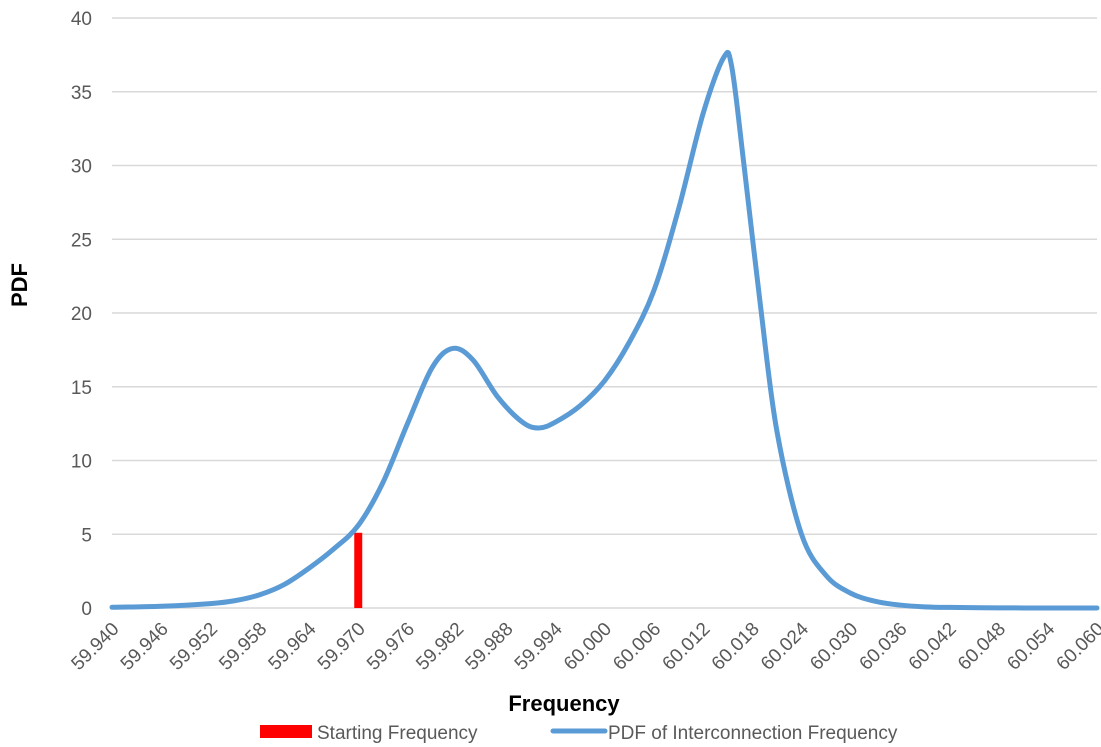  What do you see at coordinates (342, 647) in the screenshot?
I see `x-tick-label: 59.970` at bounding box center [342, 647].